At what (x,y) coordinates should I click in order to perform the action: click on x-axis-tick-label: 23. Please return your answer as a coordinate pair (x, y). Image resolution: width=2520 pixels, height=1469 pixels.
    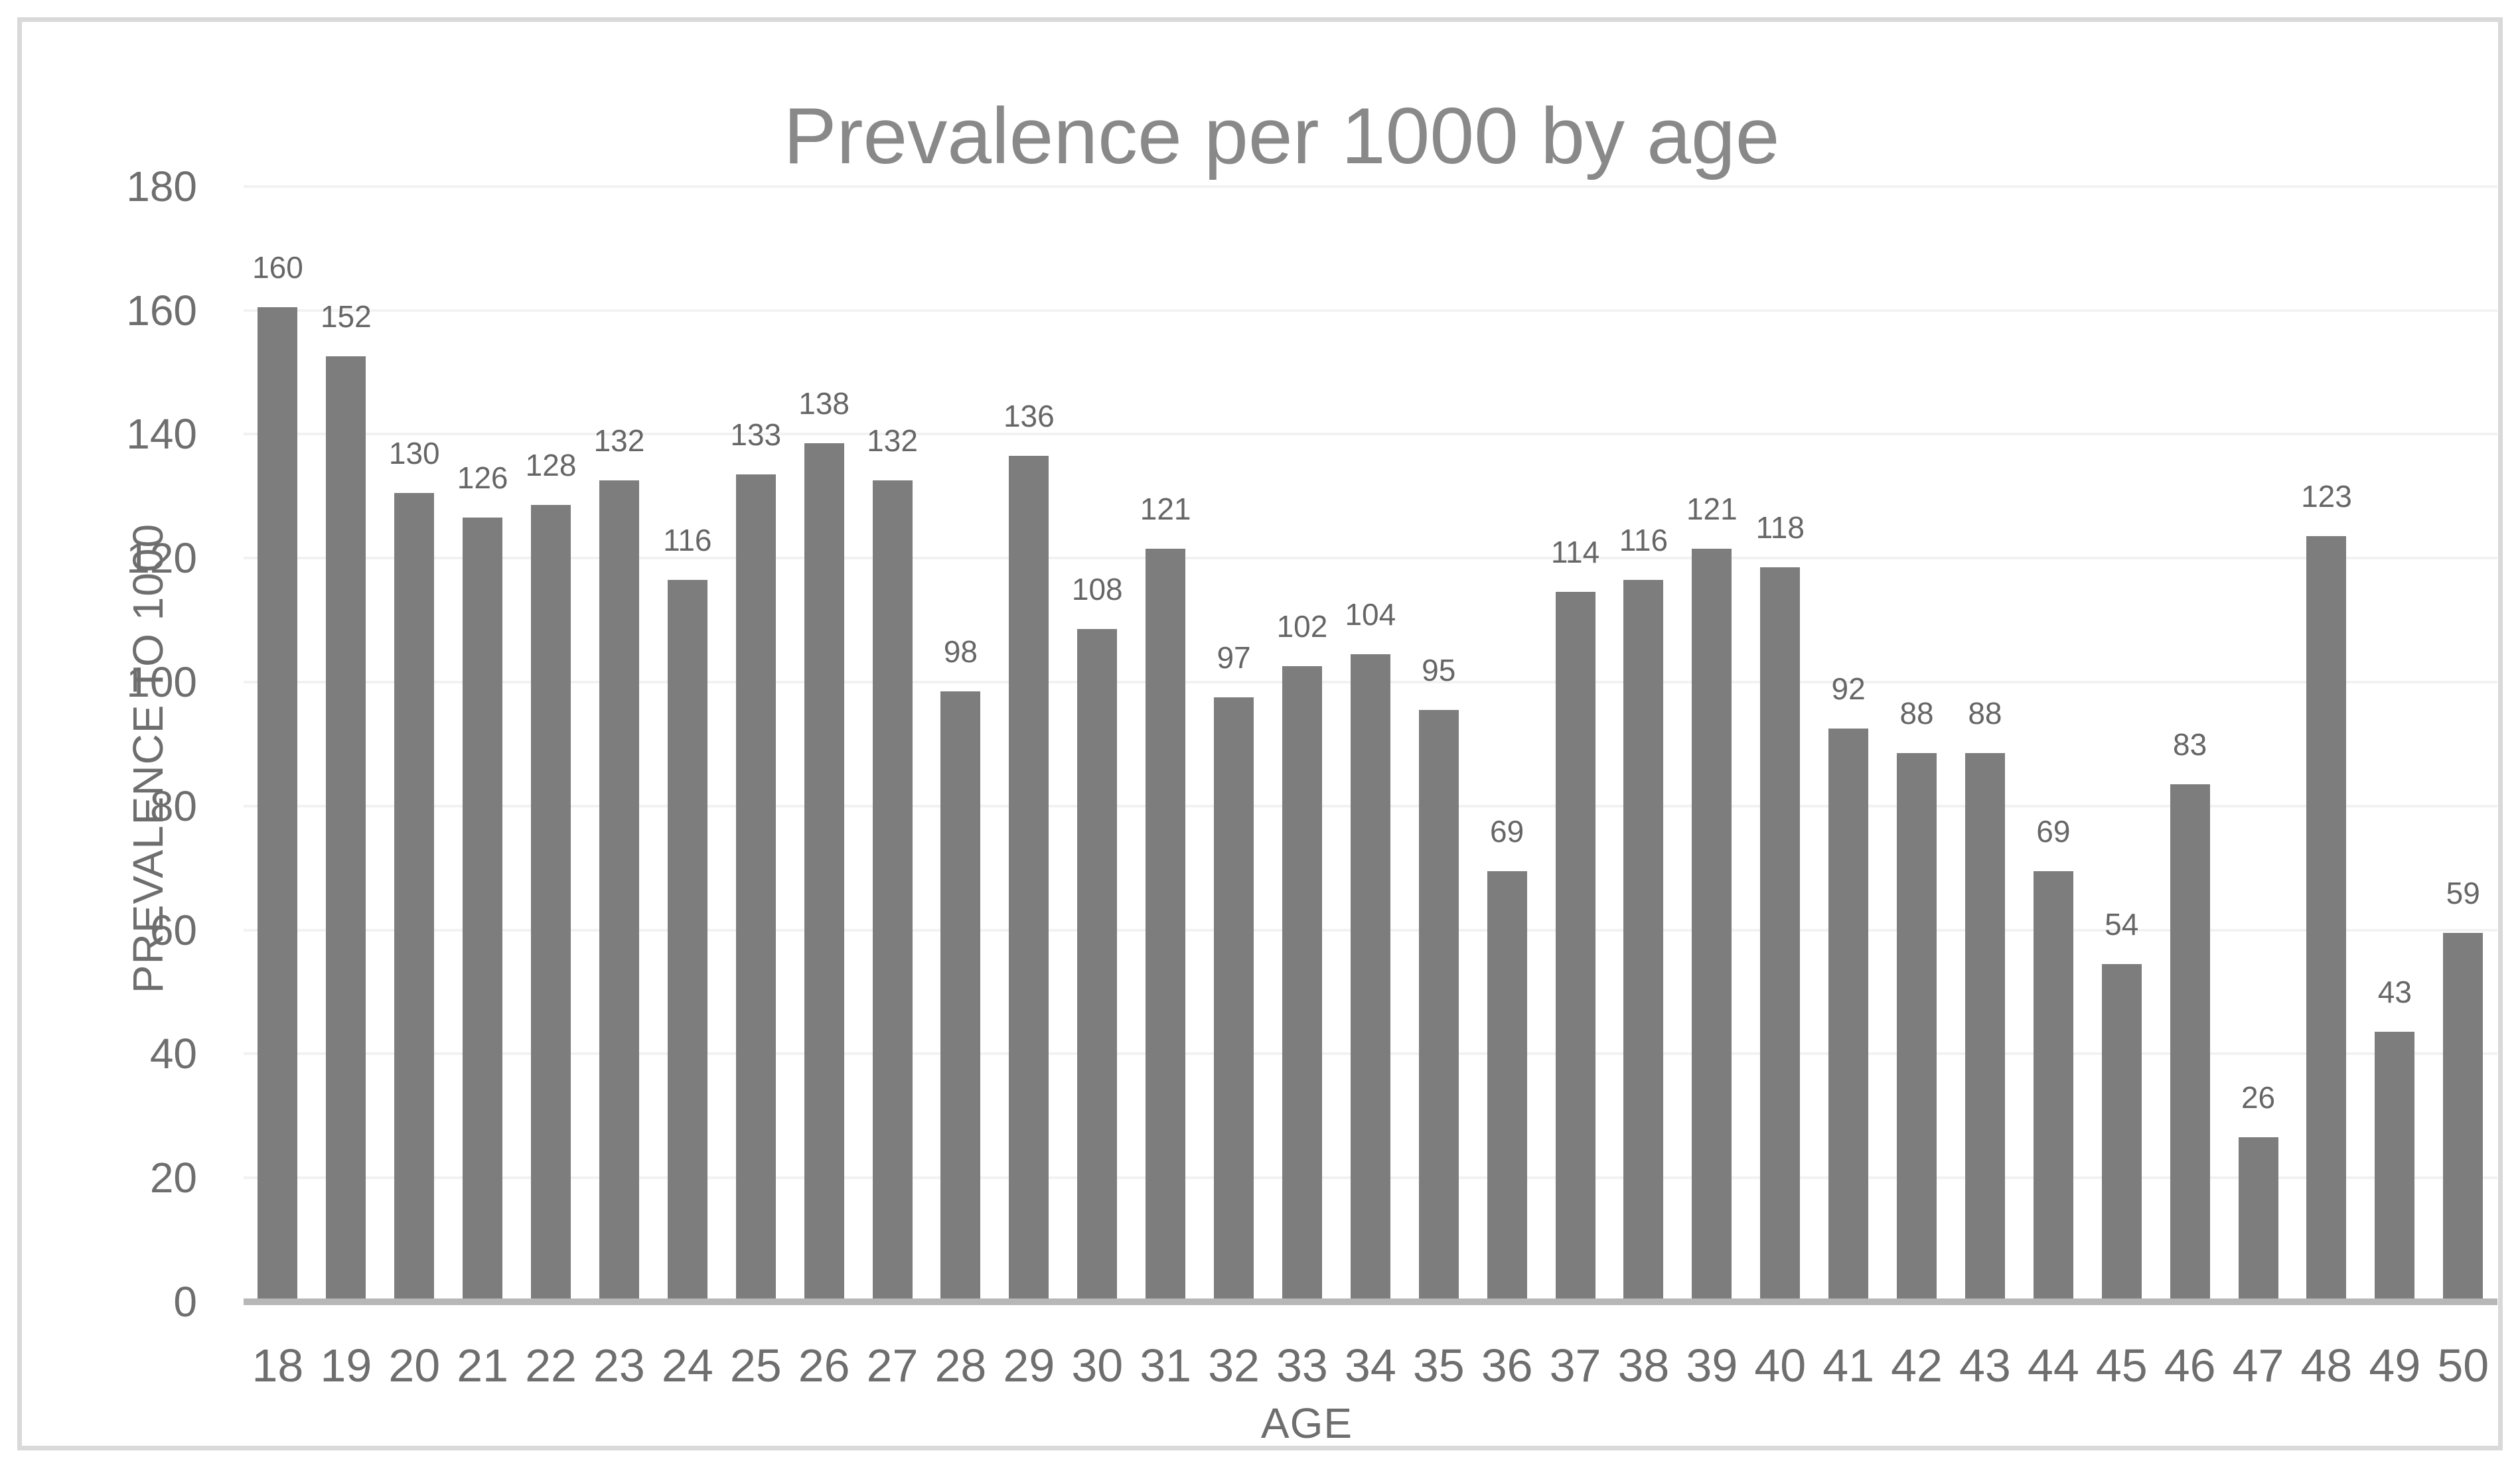
    Looking at the image, I should click on (619, 1366).